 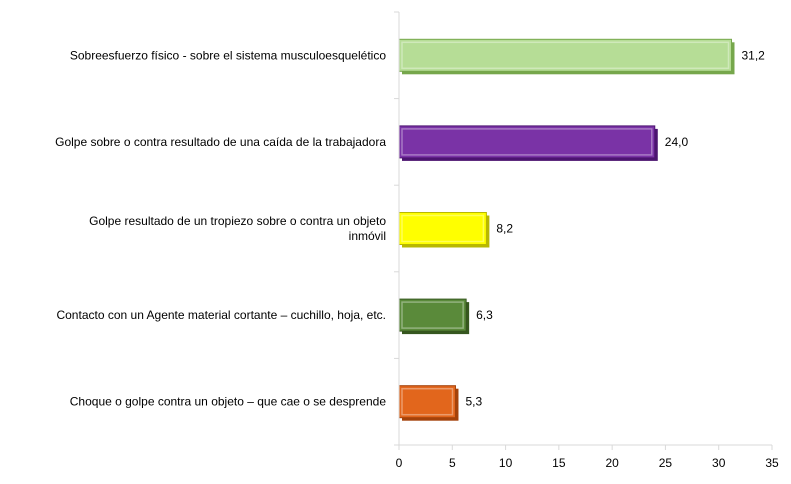 I want to click on x-tick-label: 35, so click(x=772, y=463).